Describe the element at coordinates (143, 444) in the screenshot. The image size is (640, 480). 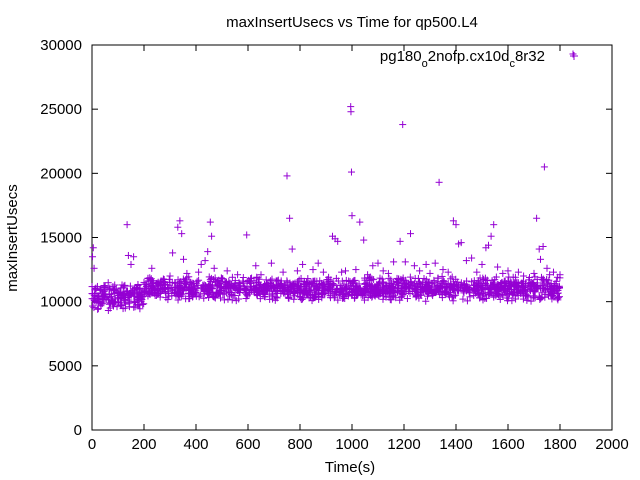
I see `x-tick-label: 200` at that location.